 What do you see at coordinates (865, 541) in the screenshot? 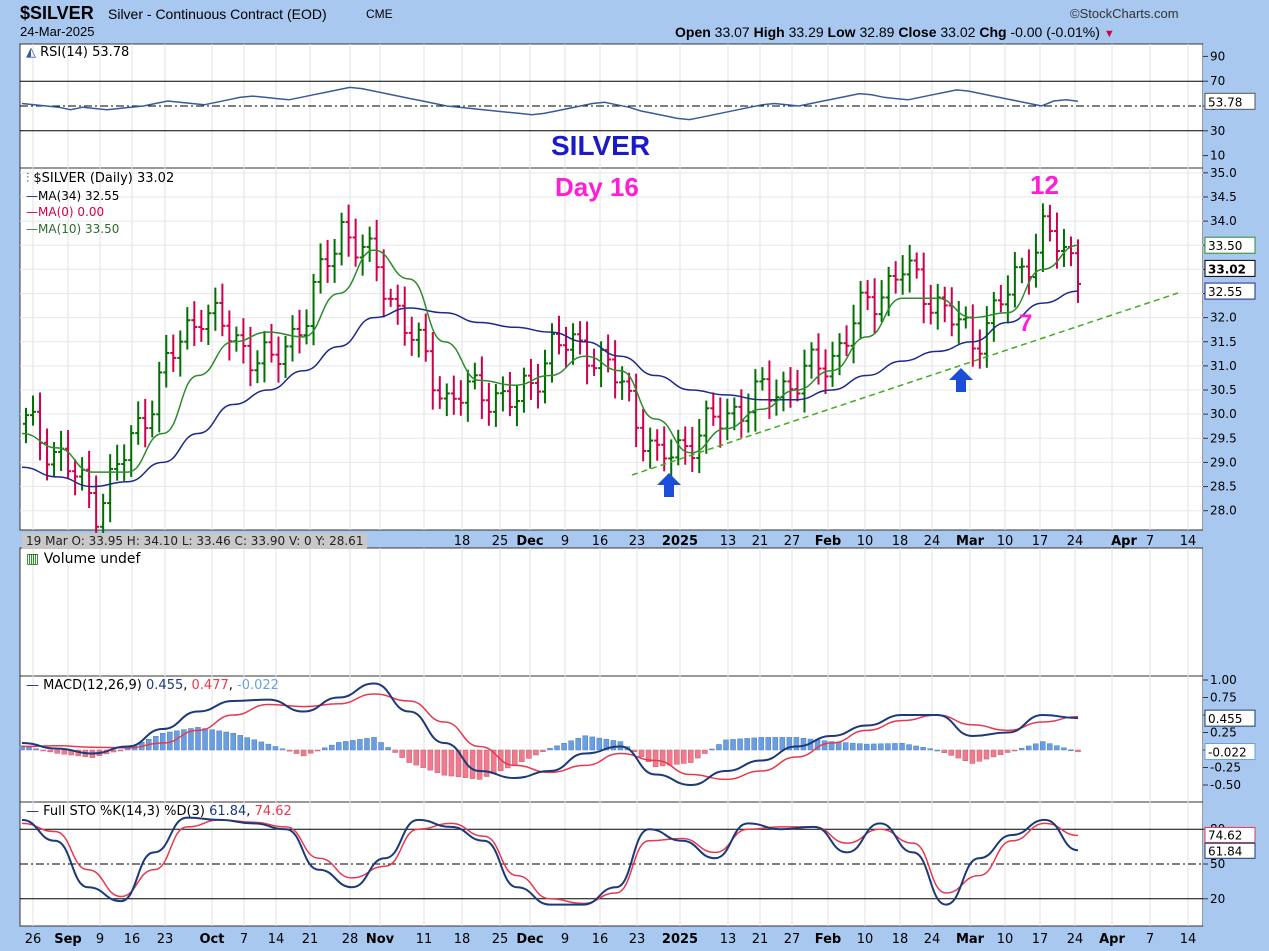
I see `top-axis-label: 10` at bounding box center [865, 541].